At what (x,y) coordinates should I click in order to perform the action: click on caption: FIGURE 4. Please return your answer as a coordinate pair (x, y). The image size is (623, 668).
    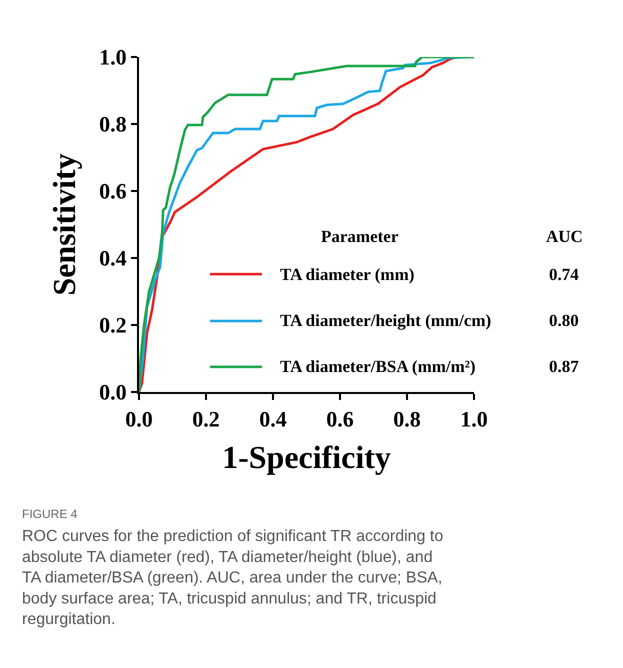
    Looking at the image, I should click on (50, 514).